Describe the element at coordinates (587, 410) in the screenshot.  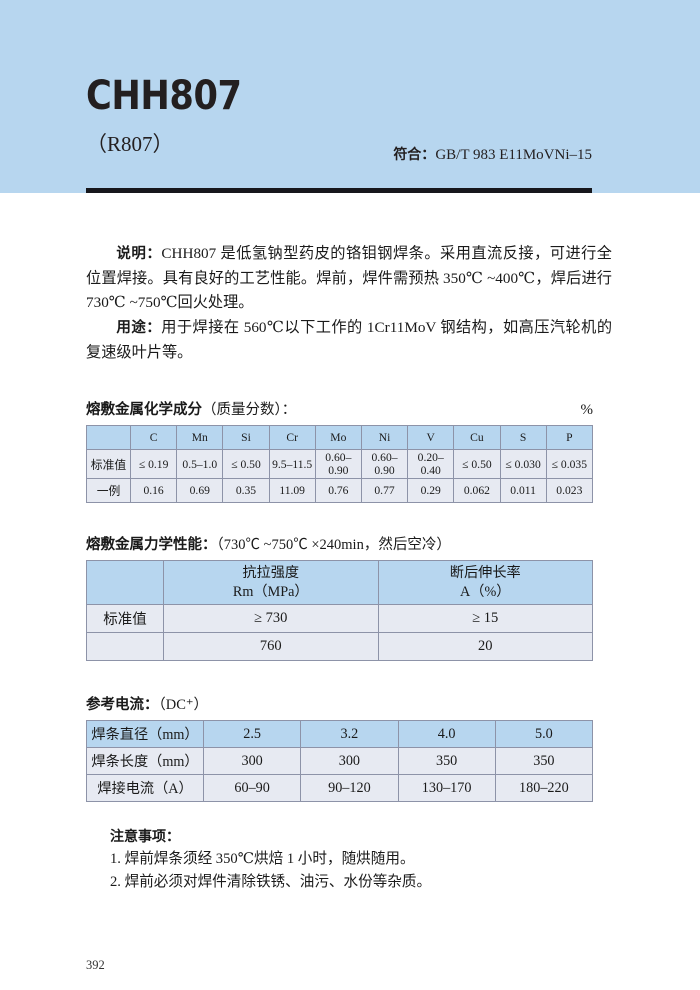
I see `chem-unit: %` at that location.